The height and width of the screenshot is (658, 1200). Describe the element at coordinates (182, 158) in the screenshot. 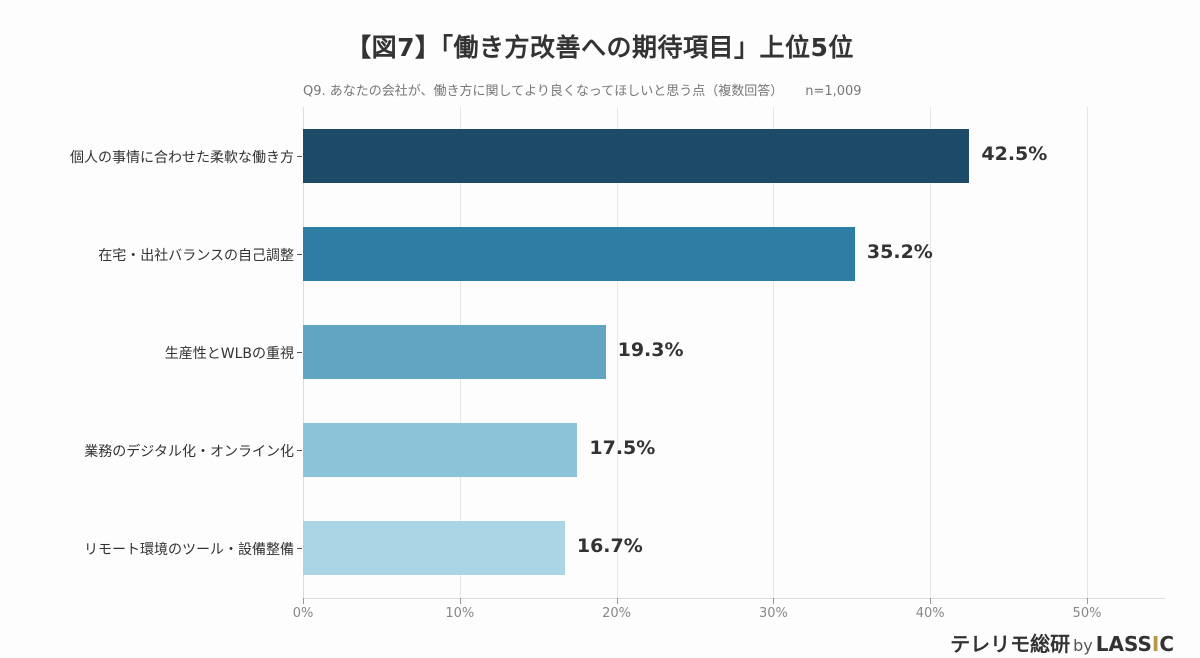

I see `category-label: 個人の事情に合わせた柔軟な働き方` at that location.